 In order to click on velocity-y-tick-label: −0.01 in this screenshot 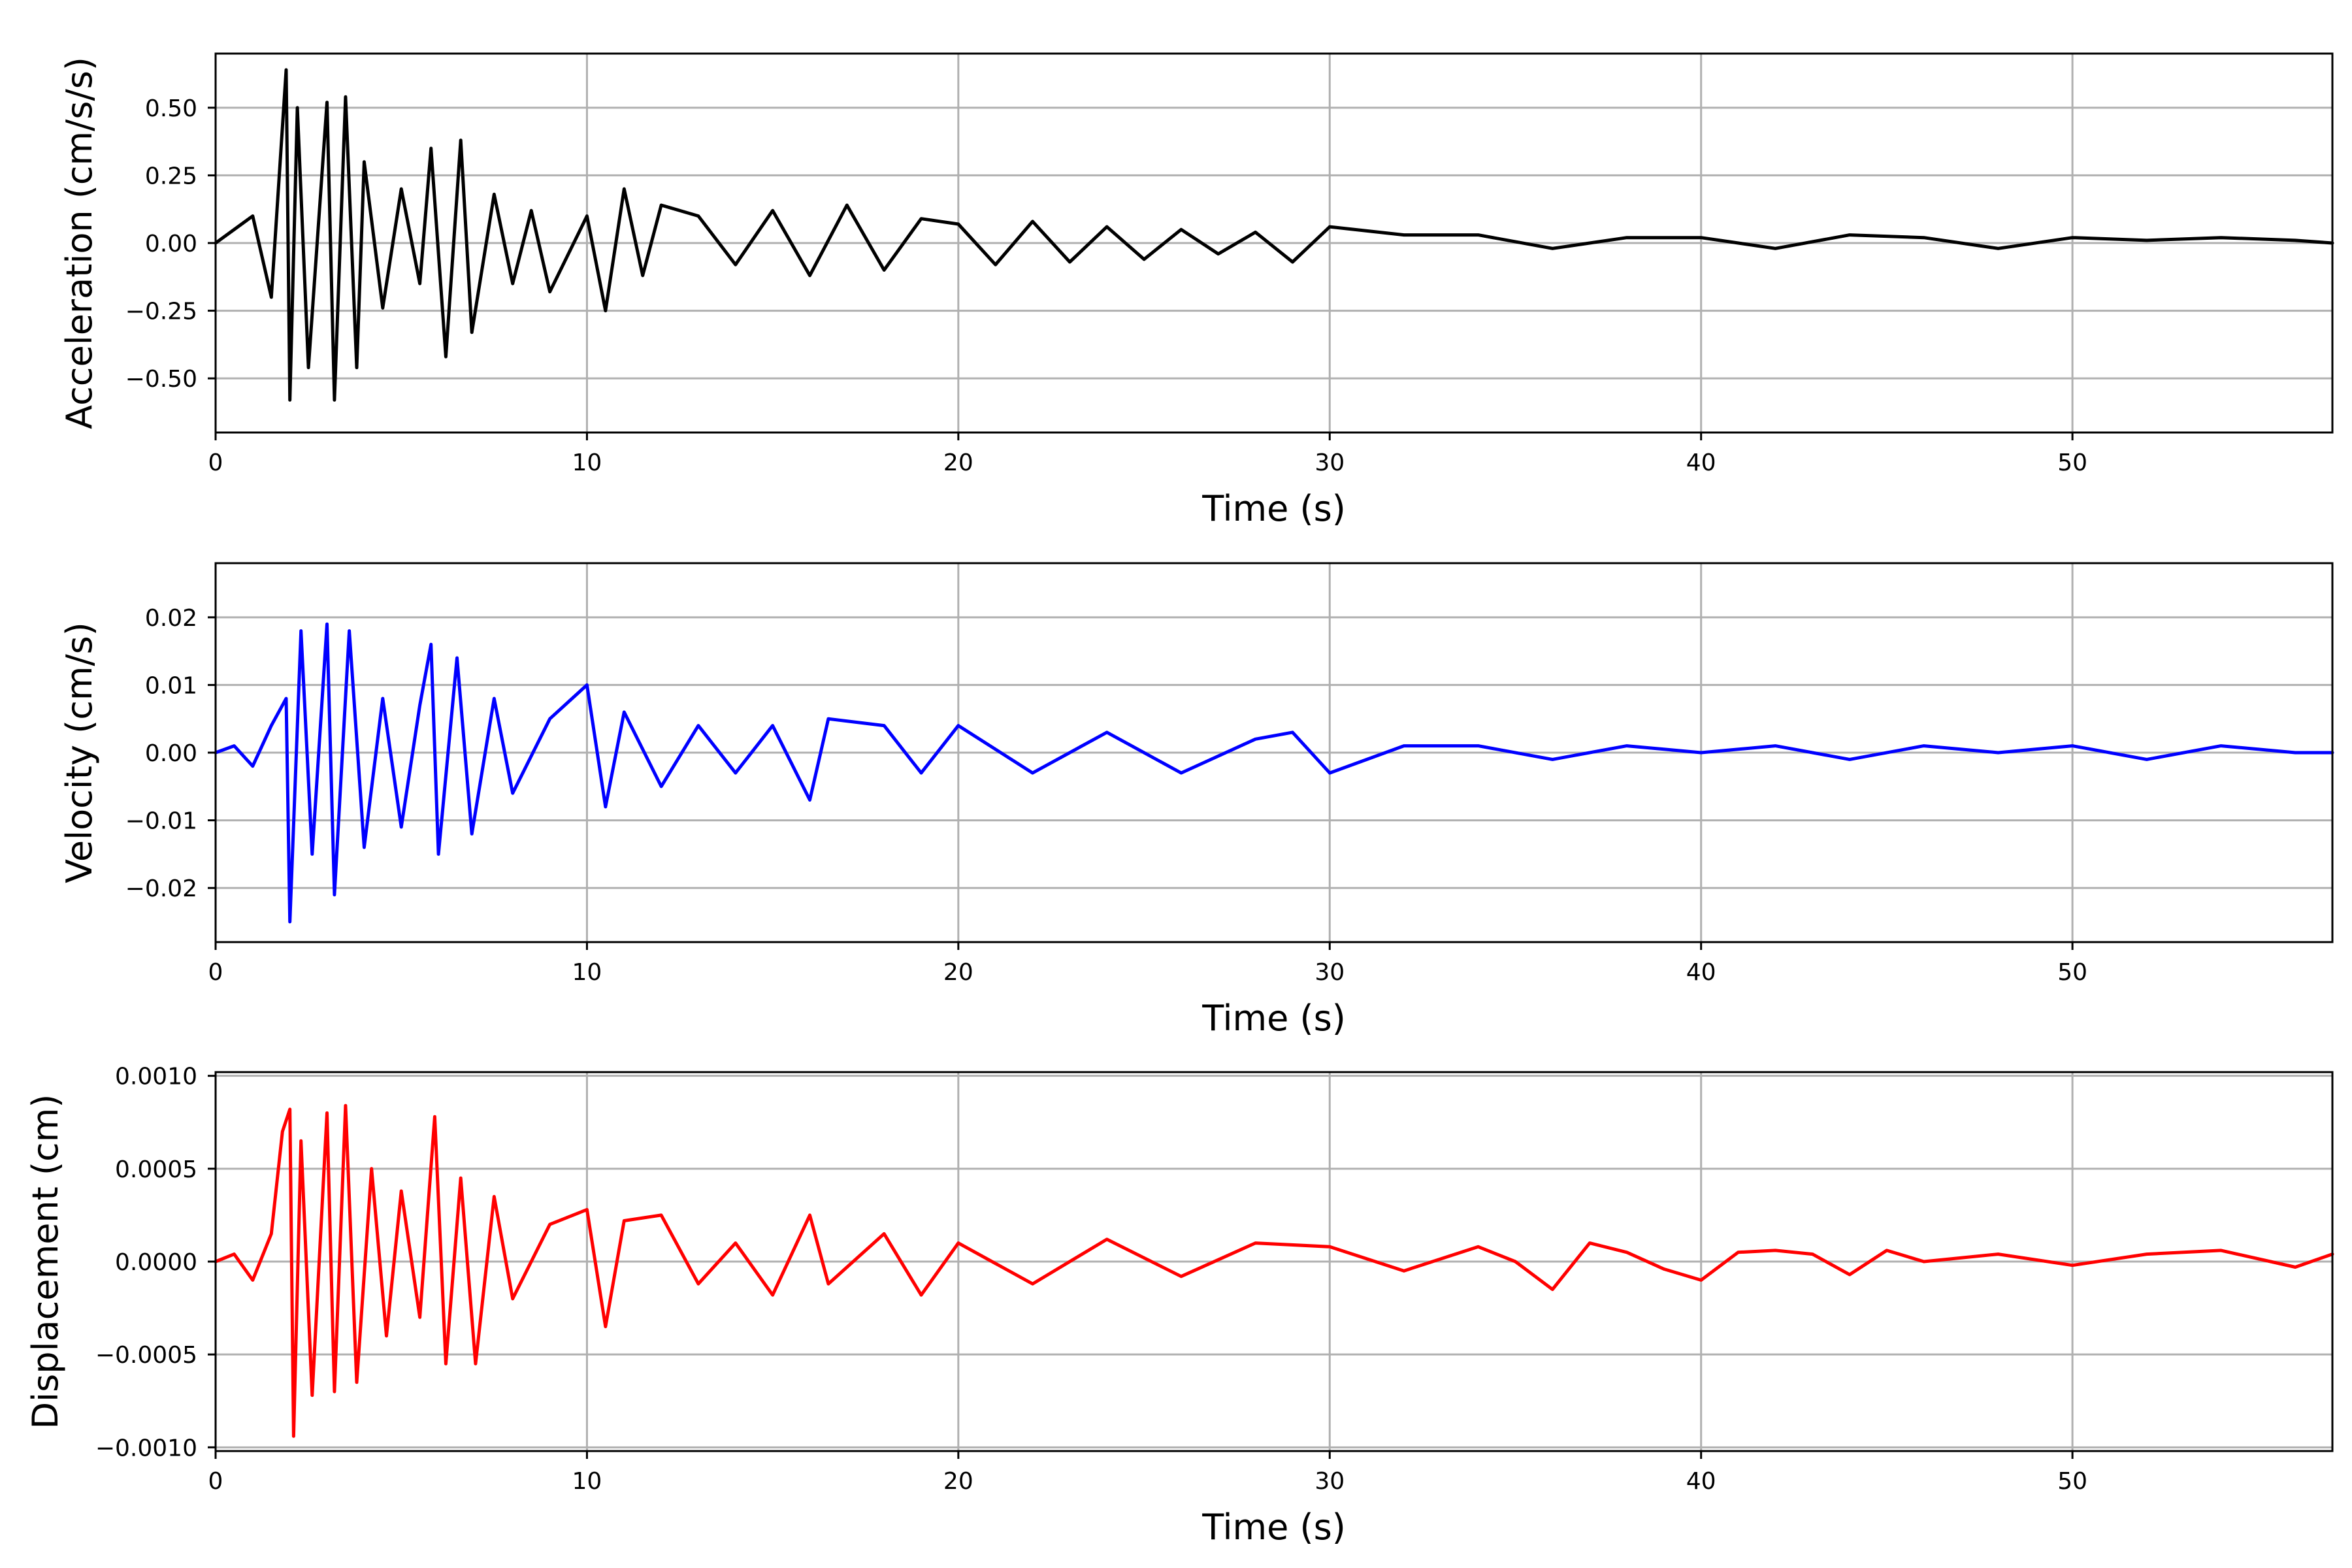, I will do `click(161, 821)`.